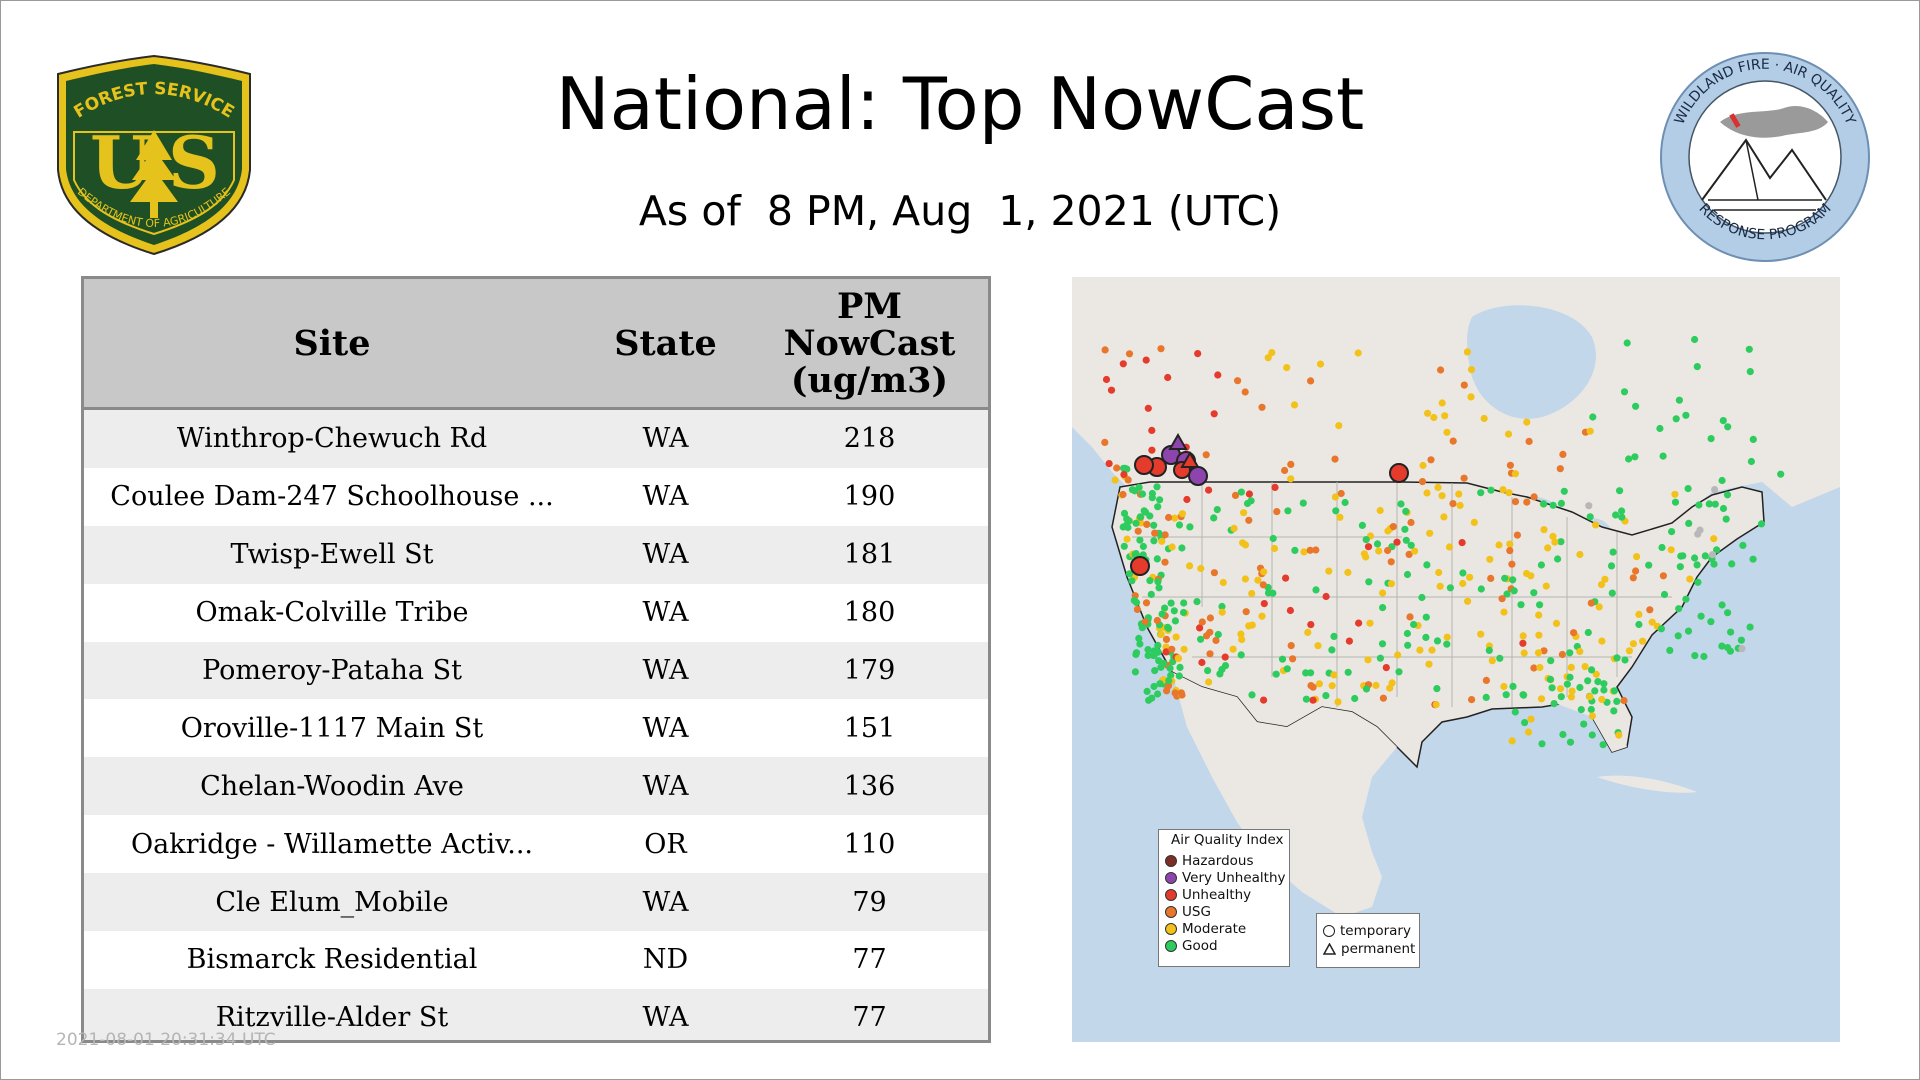 This screenshot has height=1080, width=1920. What do you see at coordinates (332, 343) in the screenshot?
I see `column-header-site: Site` at bounding box center [332, 343].